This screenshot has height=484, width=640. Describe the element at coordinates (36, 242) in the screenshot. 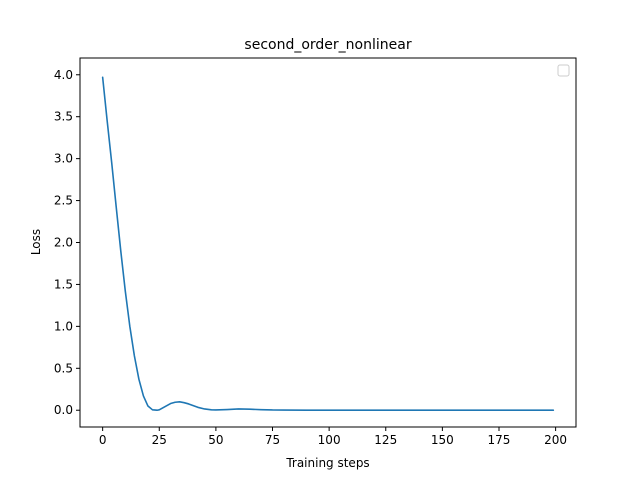

I see `y-axis-label: Loss` at that location.